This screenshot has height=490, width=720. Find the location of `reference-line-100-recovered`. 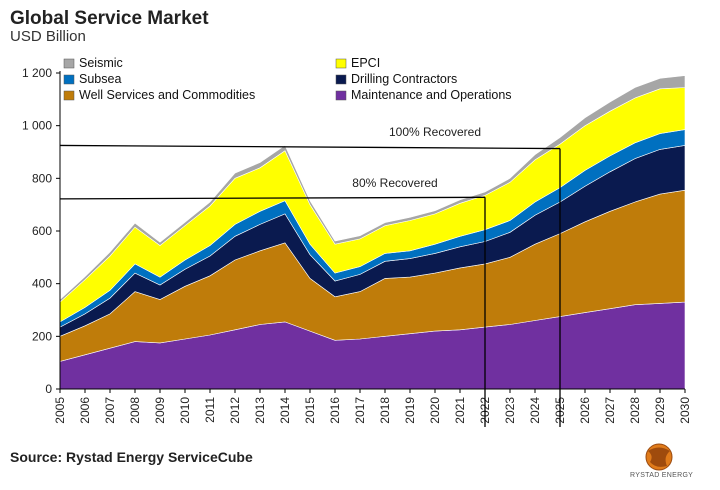

reference-line-100-recovered is located at coordinates (310, 147).